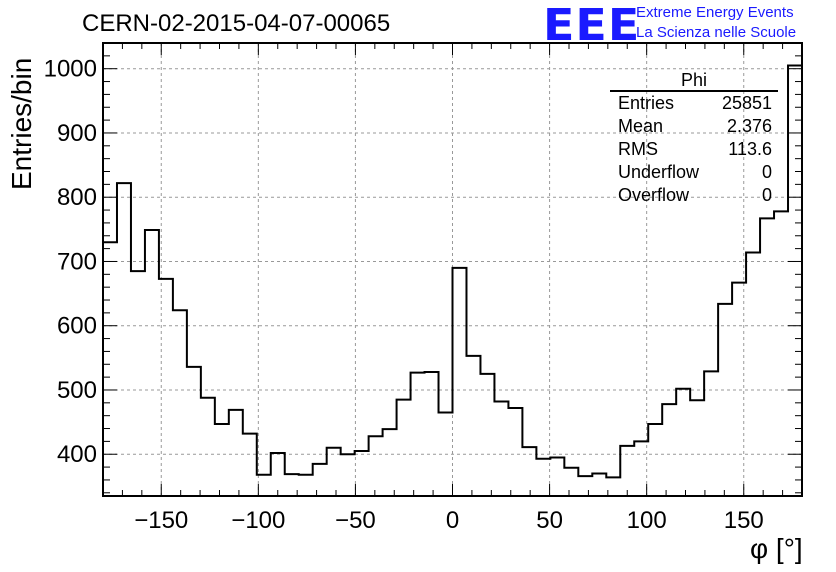 The height and width of the screenshot is (572, 836). I want to click on stats-label: Underflow, so click(659, 172).